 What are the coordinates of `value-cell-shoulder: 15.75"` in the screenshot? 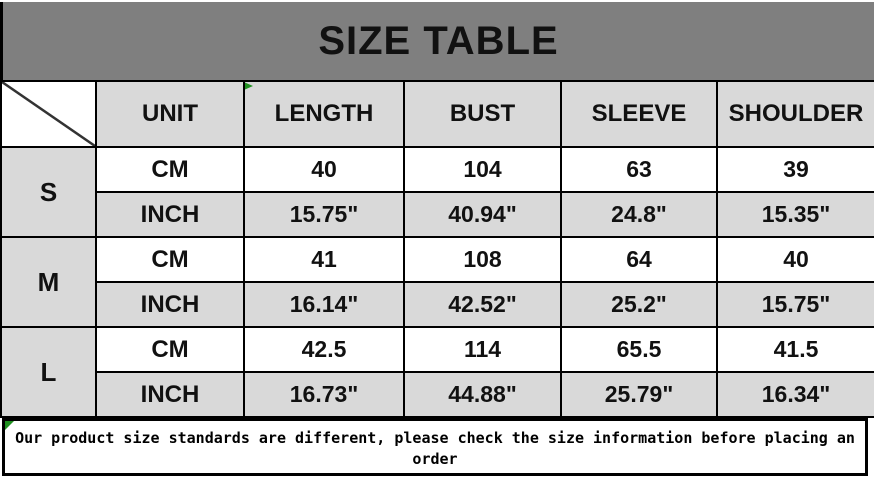 It's located at (795, 304).